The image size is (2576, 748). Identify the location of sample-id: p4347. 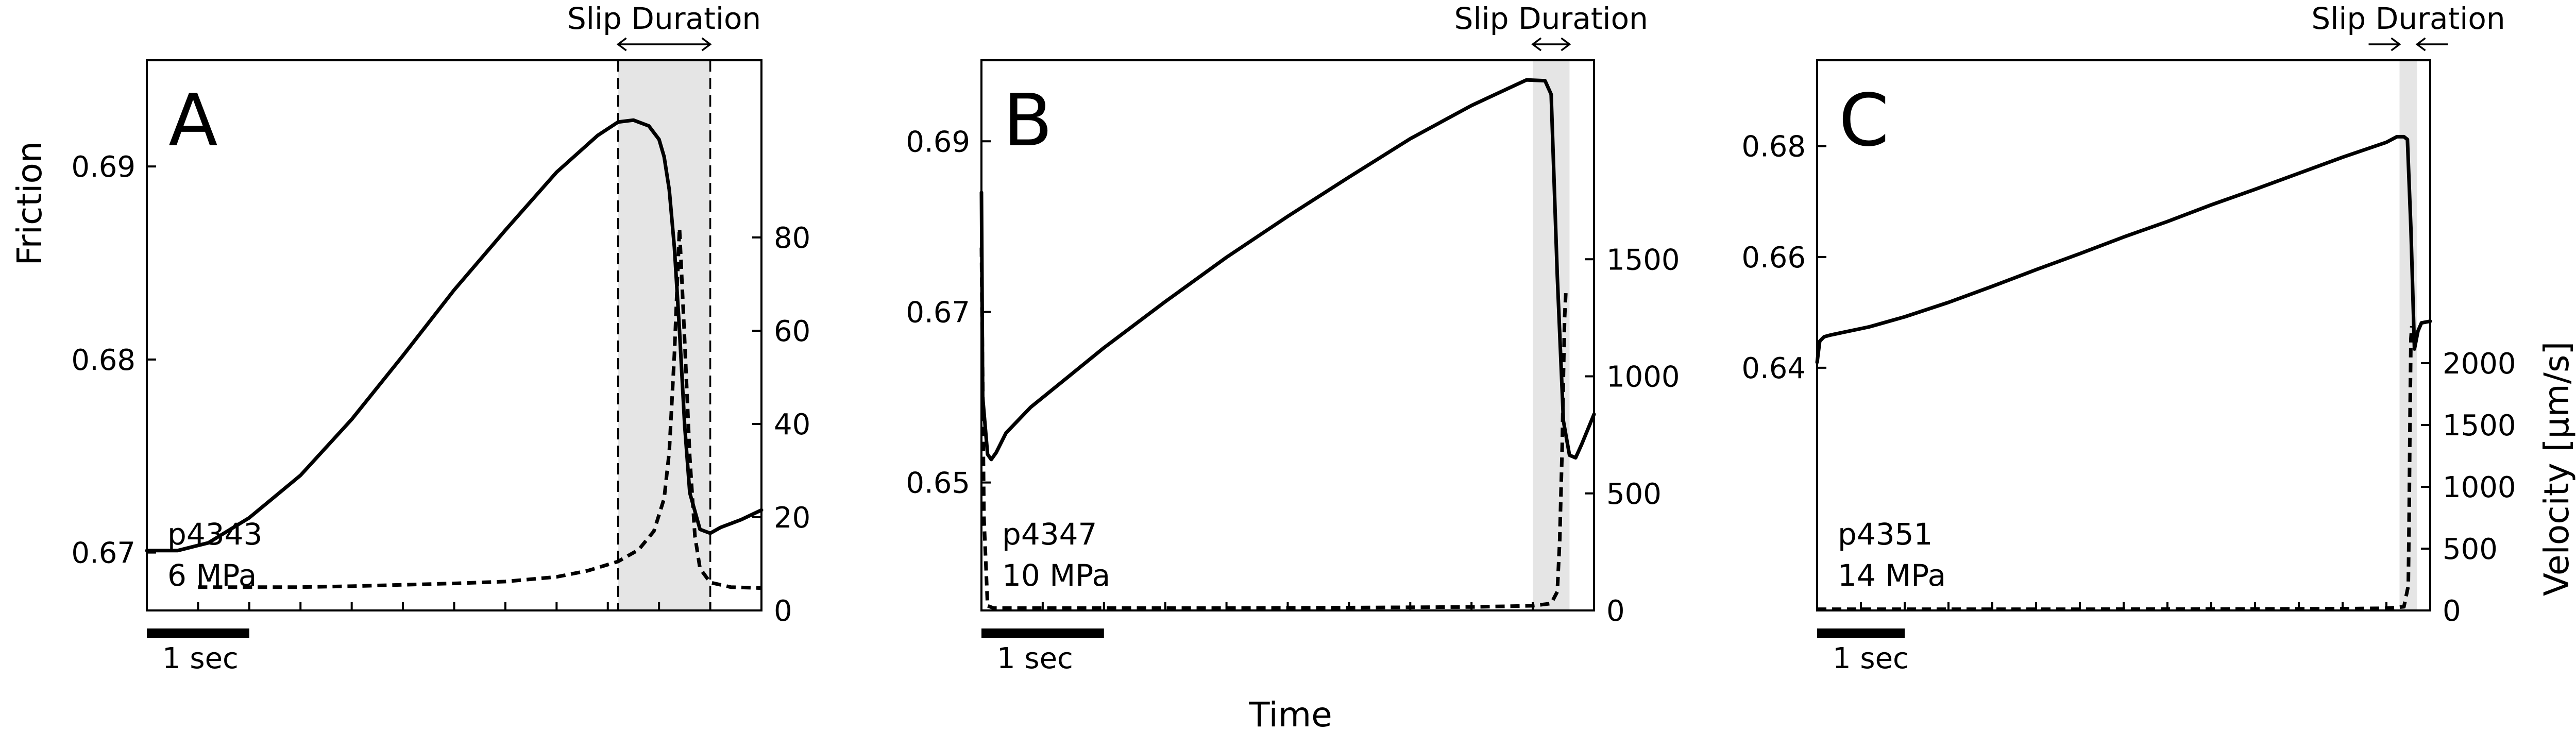
(1049, 534).